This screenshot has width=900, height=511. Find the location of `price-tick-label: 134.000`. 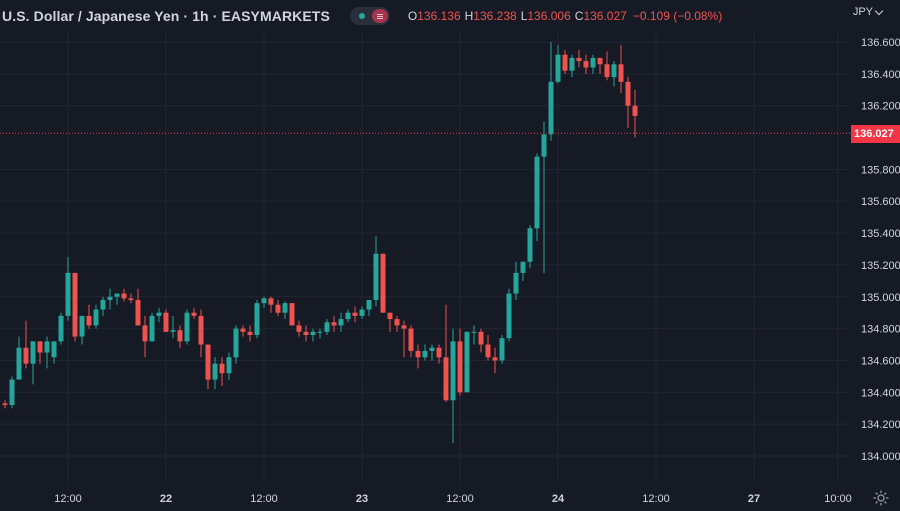

price-tick-label: 134.000 is located at coordinates (880, 457).